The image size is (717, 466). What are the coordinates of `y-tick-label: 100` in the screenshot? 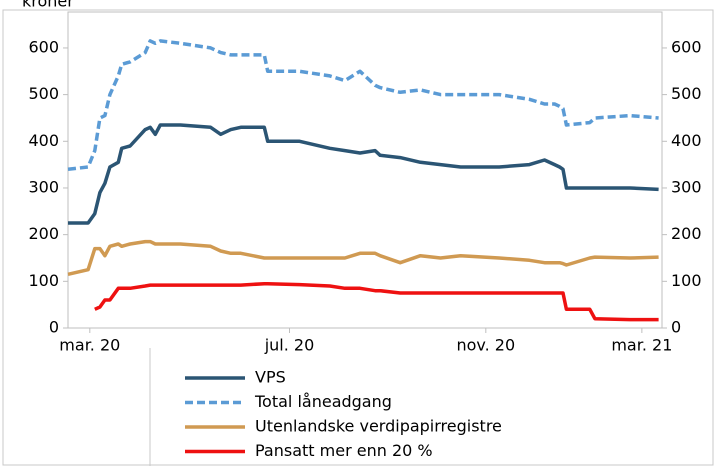 It's located at (43, 280).